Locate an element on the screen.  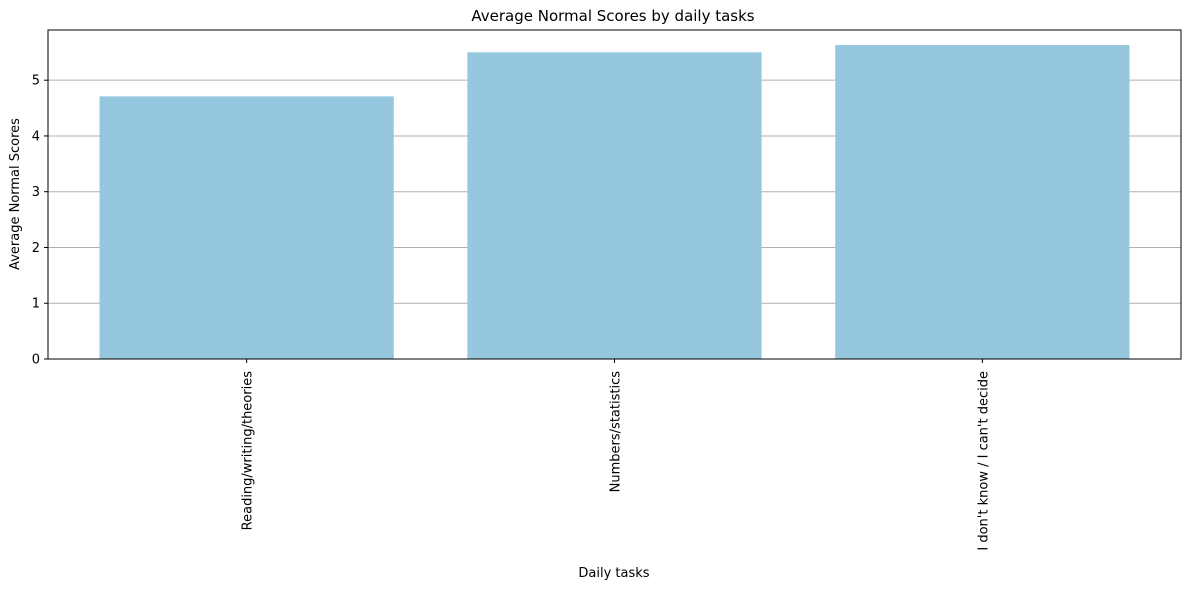
y-tick-label: 3 is located at coordinates (36, 192).